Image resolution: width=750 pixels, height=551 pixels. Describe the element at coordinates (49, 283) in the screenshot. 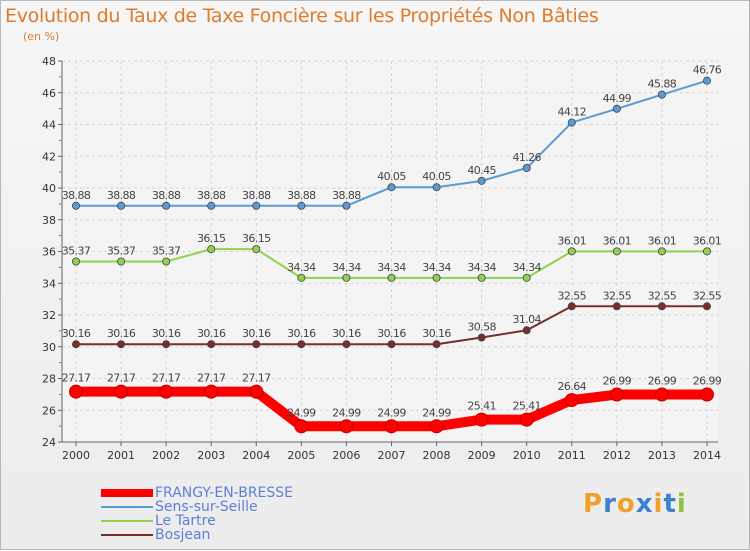

I see `y-tick-label: 34` at that location.